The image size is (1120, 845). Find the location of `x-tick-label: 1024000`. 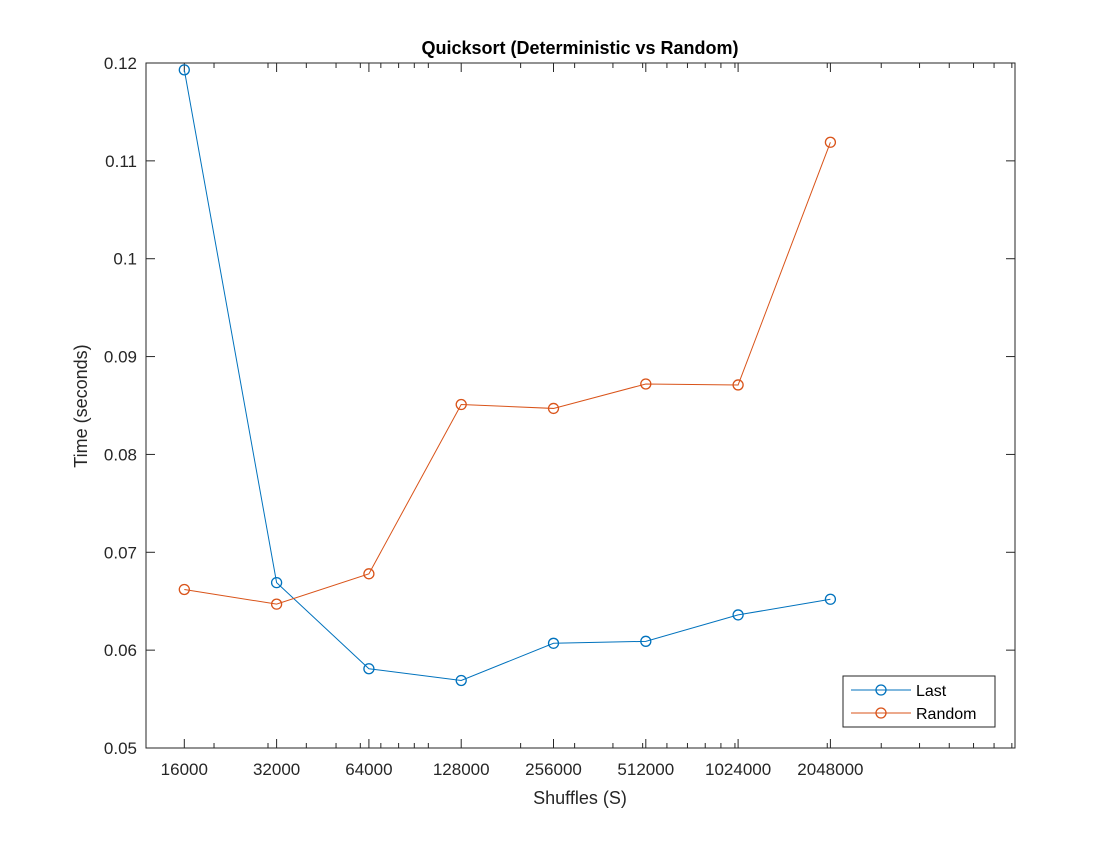

x-tick-label: 1024000 is located at coordinates (738, 769).